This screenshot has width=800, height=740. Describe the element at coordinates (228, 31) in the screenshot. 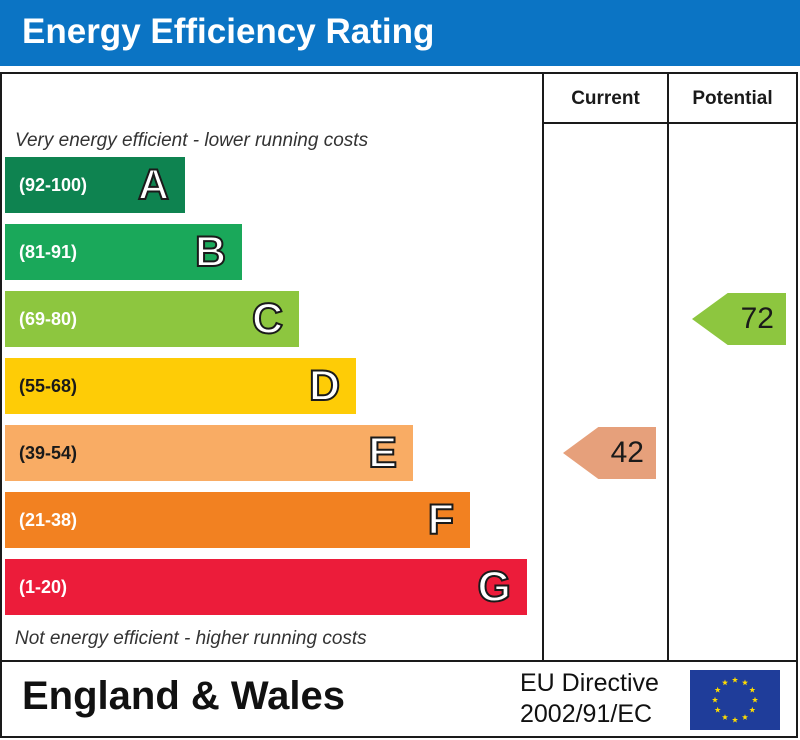

I see `chart-title: Energy Efficiency Rating` at that location.